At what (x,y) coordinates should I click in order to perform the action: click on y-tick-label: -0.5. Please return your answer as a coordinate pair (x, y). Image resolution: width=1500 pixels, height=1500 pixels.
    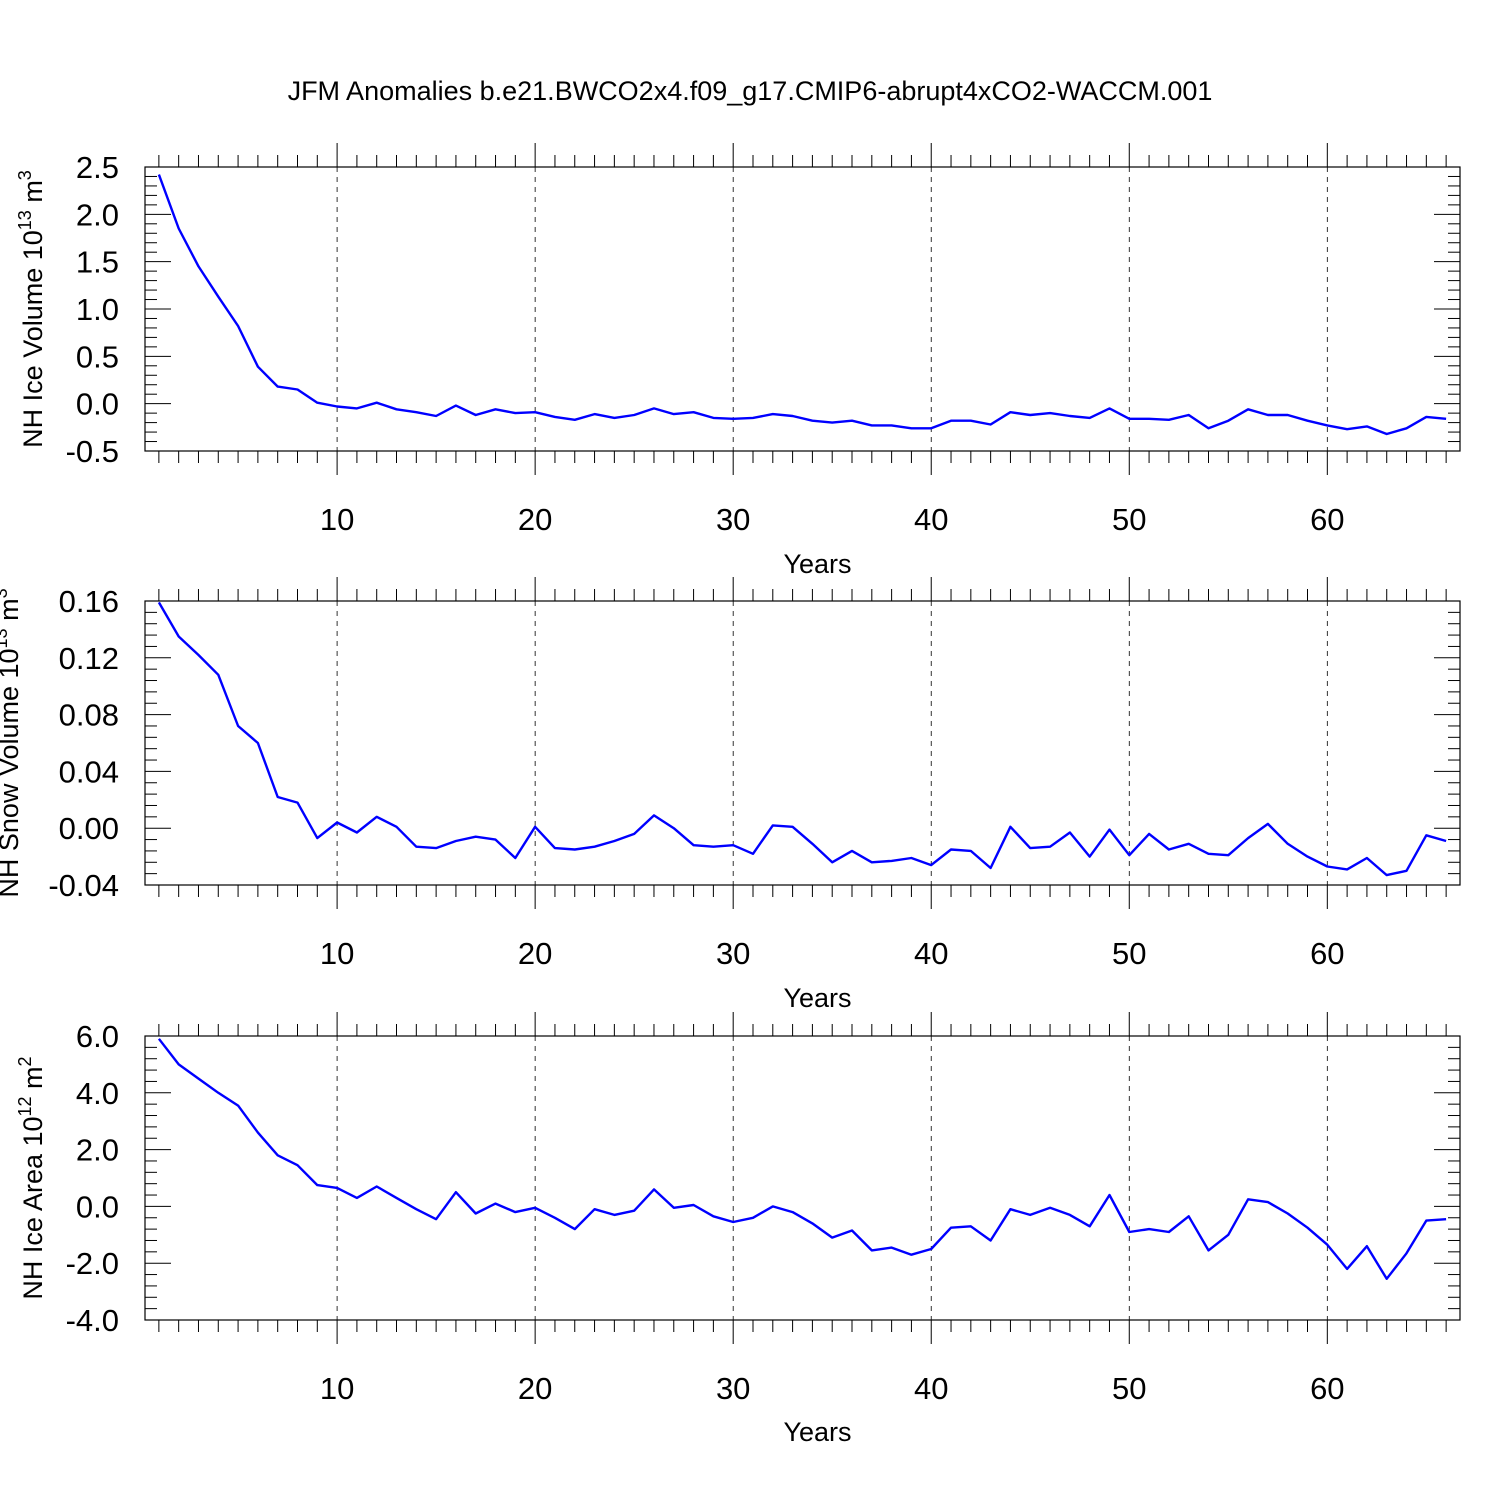
    Looking at the image, I should click on (92, 451).